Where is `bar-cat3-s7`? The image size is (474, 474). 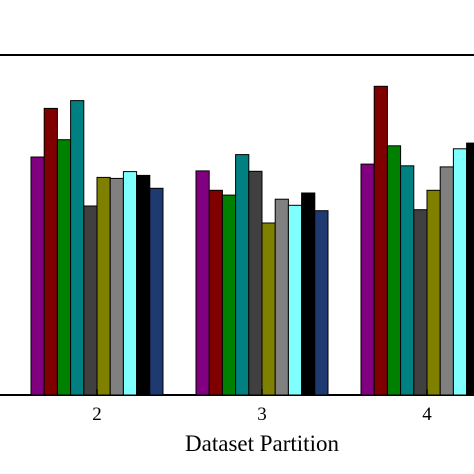 bar-cat3-s7 is located at coordinates (281, 297).